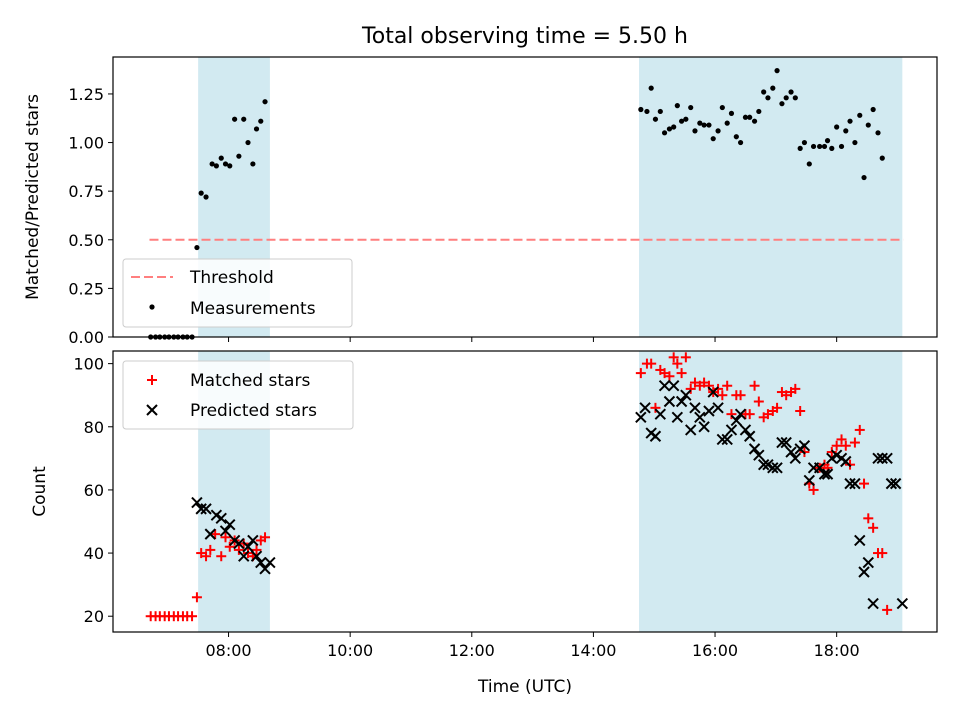 The height and width of the screenshot is (720, 960). Describe the element at coordinates (253, 309) in the screenshot. I see `legend-measurement-label: Measurements` at that location.